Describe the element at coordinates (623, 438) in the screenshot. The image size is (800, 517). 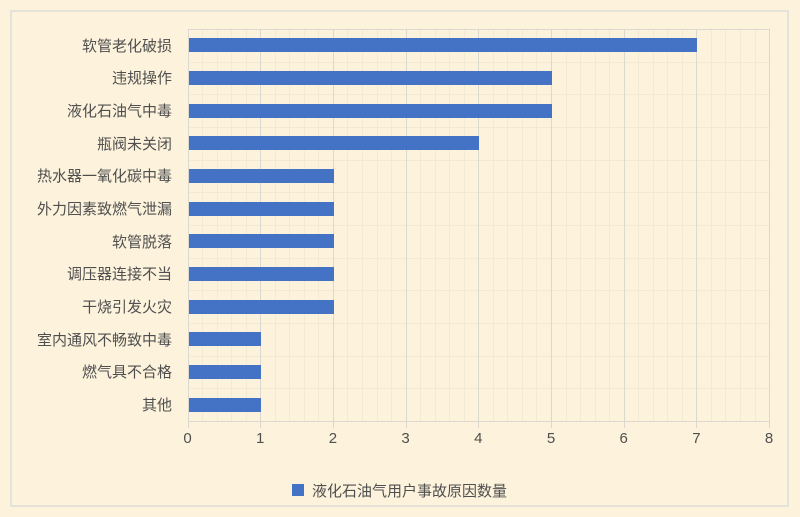
I see `x-tick-label: 6` at that location.